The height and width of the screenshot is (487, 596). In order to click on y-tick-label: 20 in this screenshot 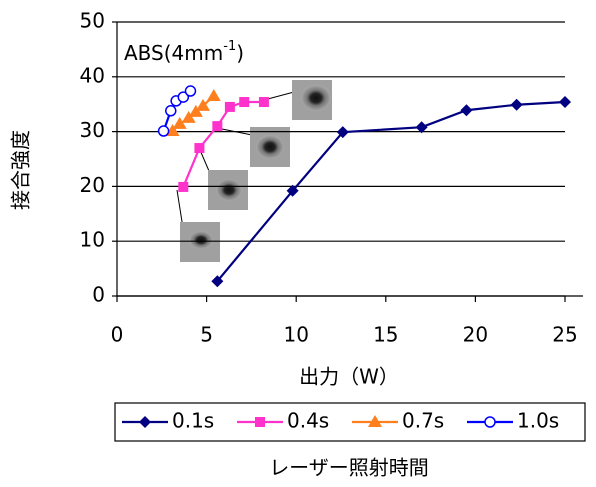, I will do `click(92, 185)`.